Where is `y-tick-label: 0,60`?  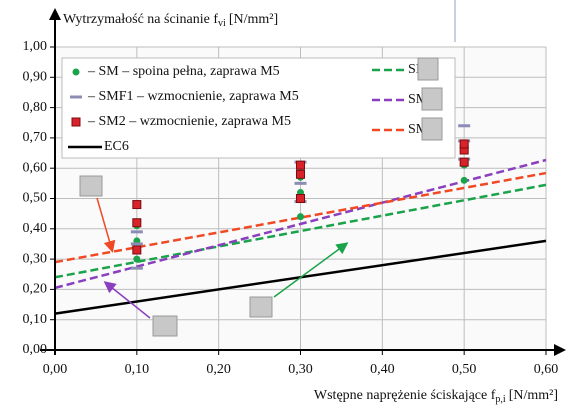
y-tick-label: 0,60 is located at coordinates (35, 167).